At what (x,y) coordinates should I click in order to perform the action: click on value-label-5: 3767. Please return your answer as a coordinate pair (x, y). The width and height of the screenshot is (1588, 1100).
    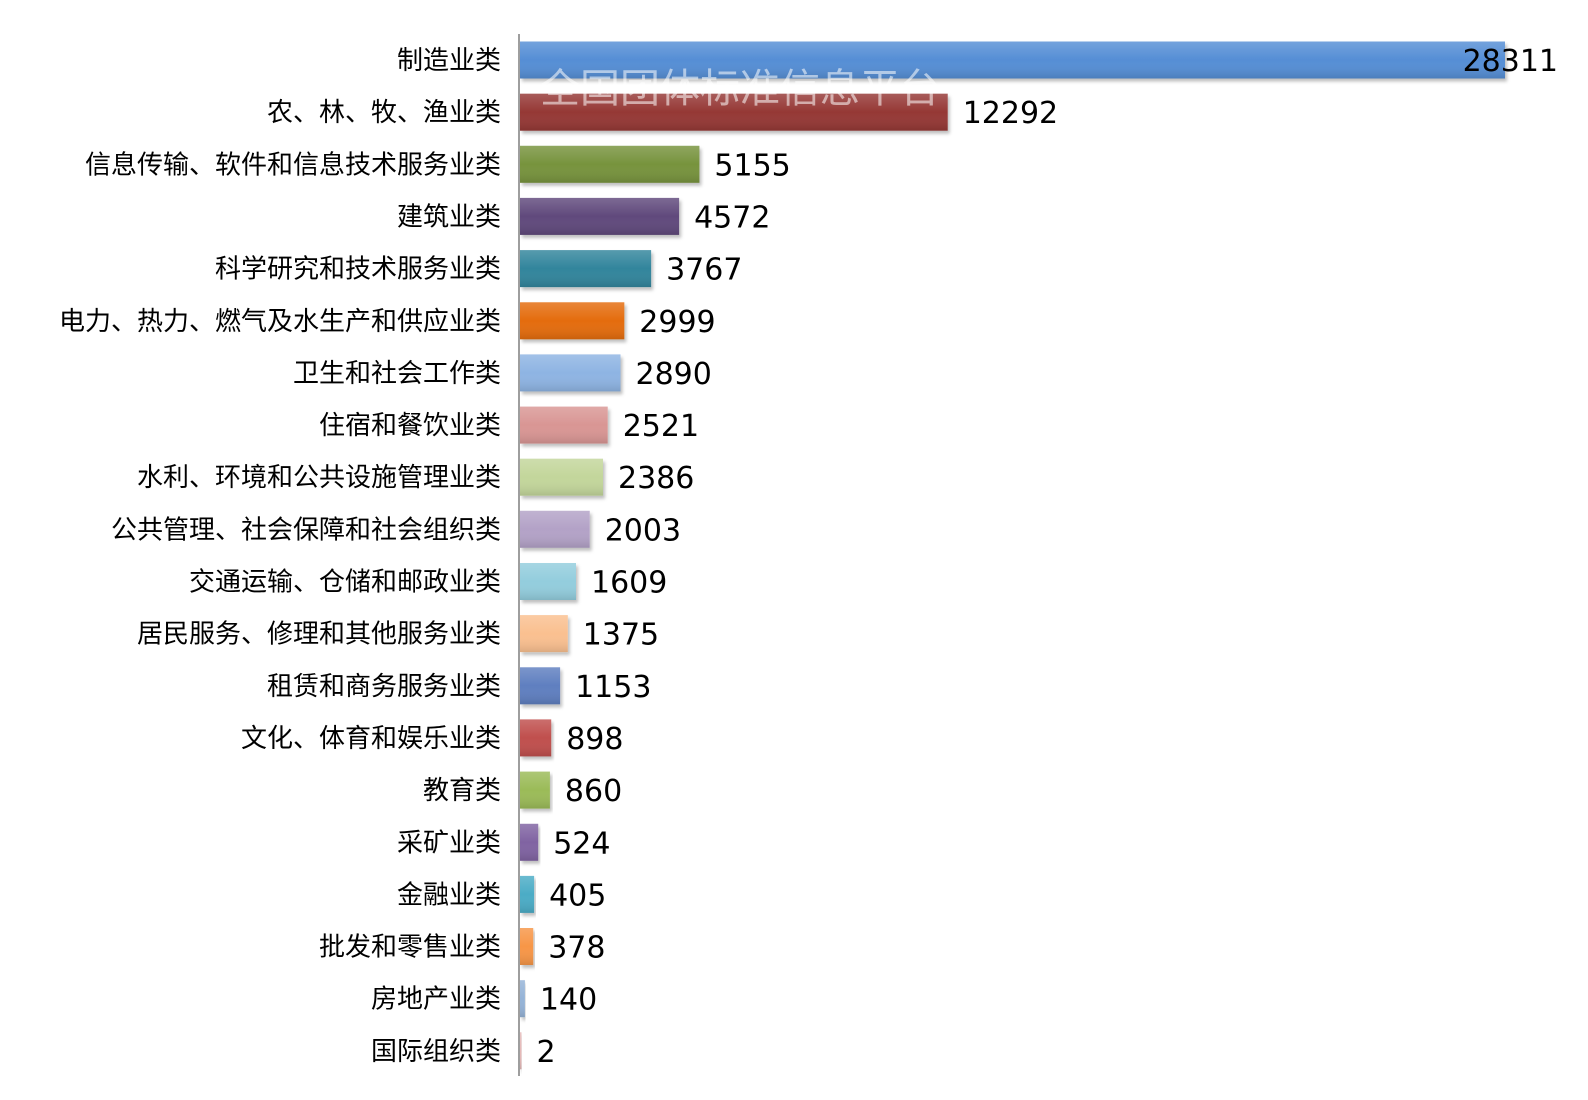
    Looking at the image, I should click on (704, 270).